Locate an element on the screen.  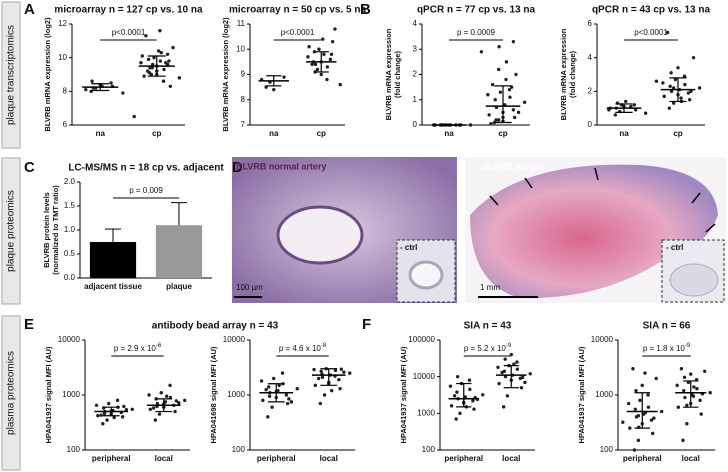
x-tick-label: local is located at coordinates (329, 458).